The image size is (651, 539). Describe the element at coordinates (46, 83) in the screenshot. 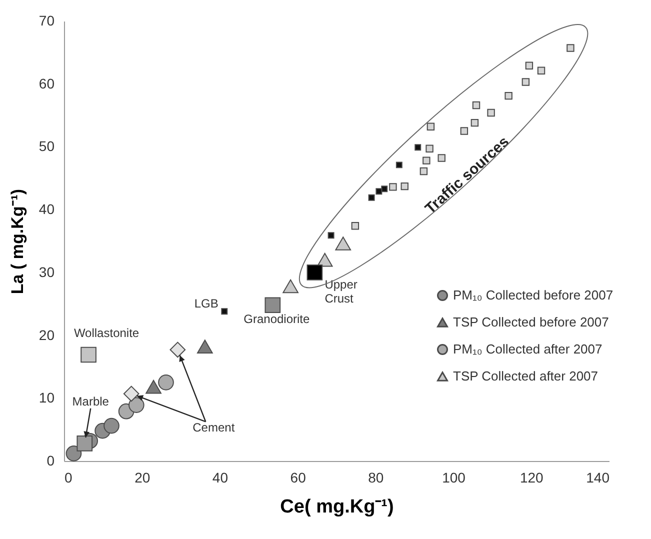

I see `y-tick-label: 60` at that location.